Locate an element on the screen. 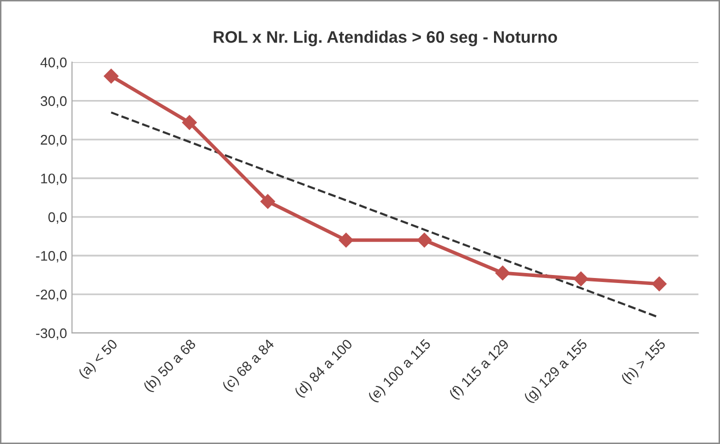  y-tick-label: -30,0 is located at coordinates (51, 334).